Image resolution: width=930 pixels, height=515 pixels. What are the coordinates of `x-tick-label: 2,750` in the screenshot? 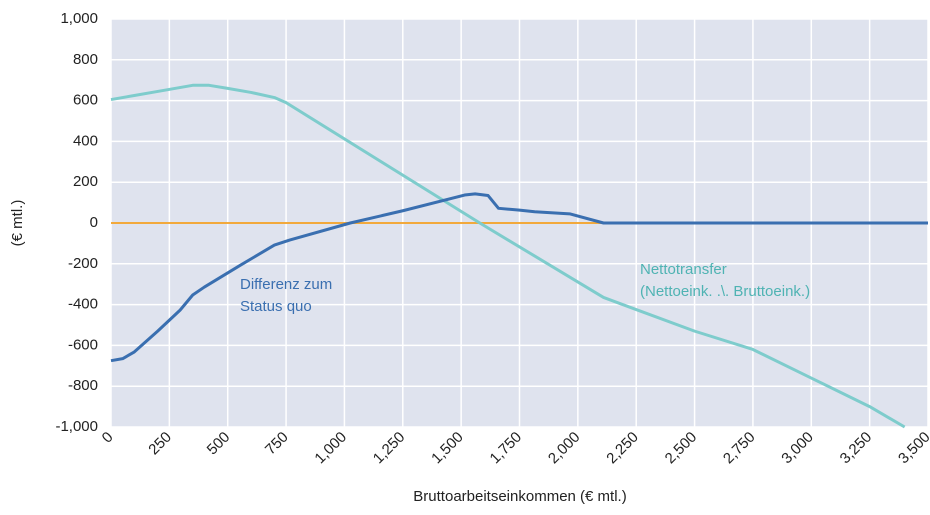 It's located at (739, 448).